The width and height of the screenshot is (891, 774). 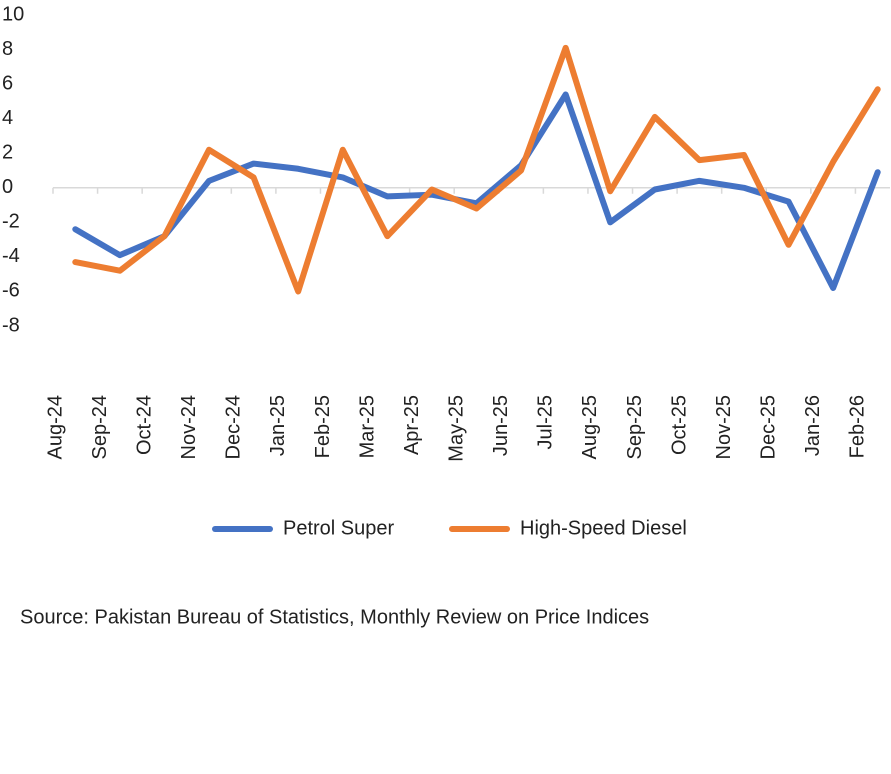 I want to click on x-tick-label: Mar-25, so click(x=367, y=426).